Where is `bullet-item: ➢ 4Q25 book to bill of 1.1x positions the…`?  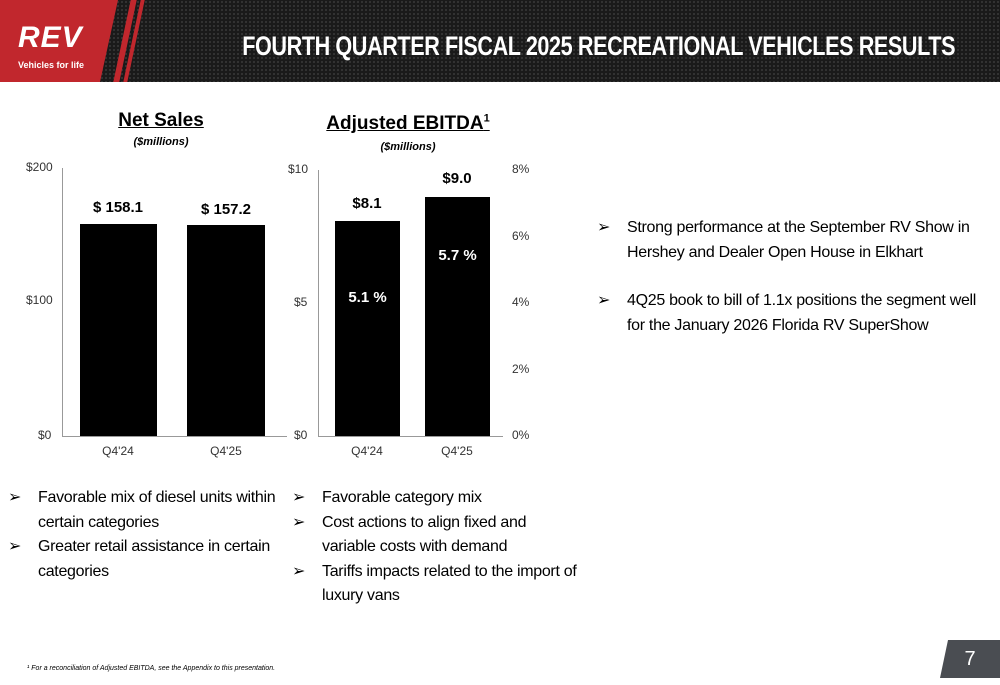 bullet-item: ➢ 4Q25 book to bill of 1.1x positions the… is located at coordinates (789, 313).